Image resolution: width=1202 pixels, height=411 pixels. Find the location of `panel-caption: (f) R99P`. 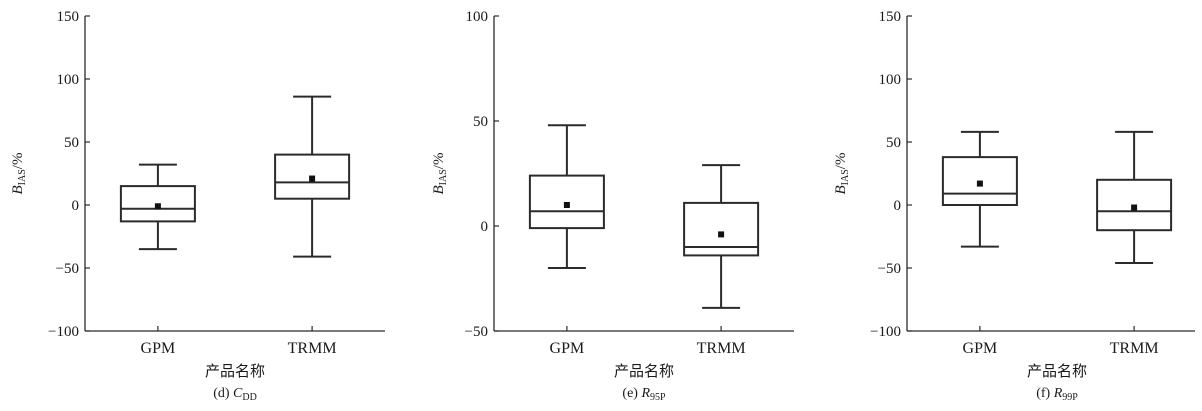

panel-caption: (f) R99P is located at coordinates (1057, 394).